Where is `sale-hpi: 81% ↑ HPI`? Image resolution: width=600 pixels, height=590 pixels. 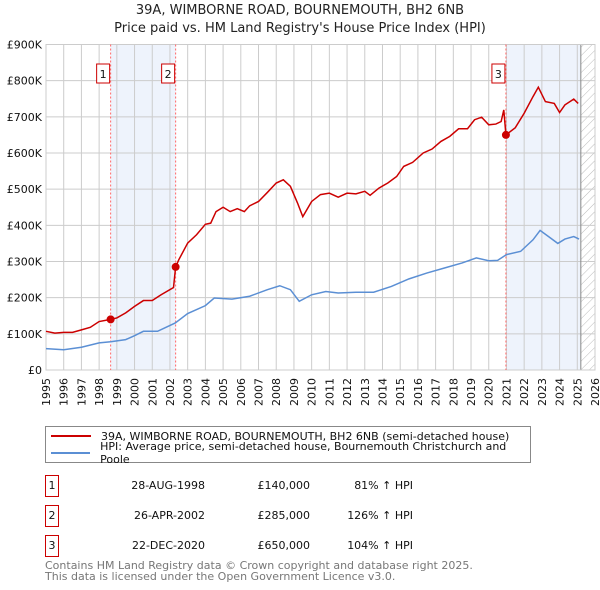 sale-hpi: 81% ↑ HPI is located at coordinates (383, 485).